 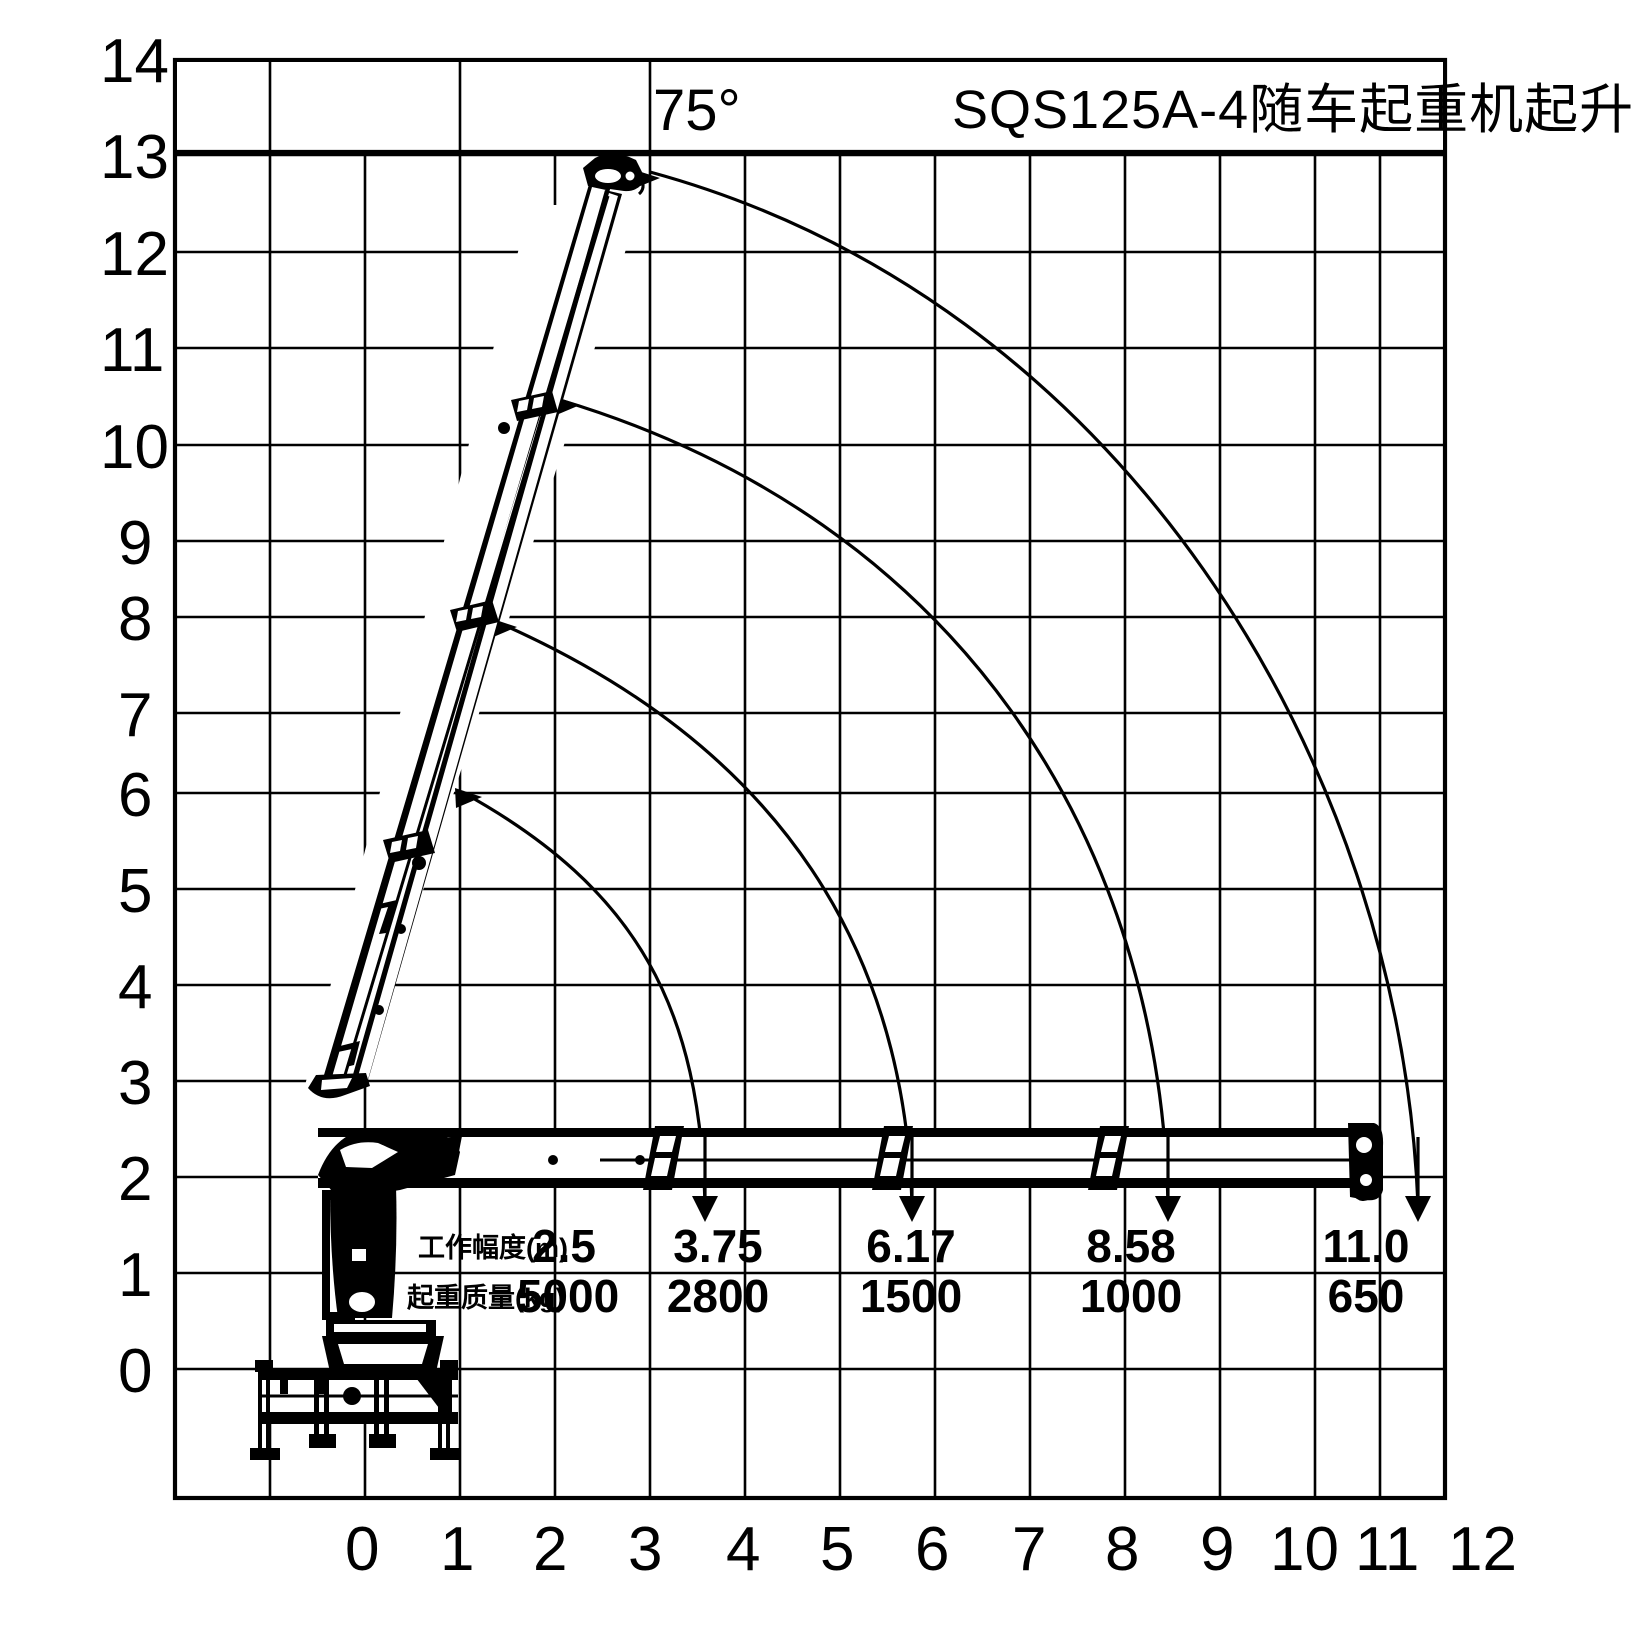 What do you see at coordinates (1293, 110) in the screenshot?
I see `chart-title: SQS125A-4随车起重机起升曲线` at bounding box center [1293, 110].